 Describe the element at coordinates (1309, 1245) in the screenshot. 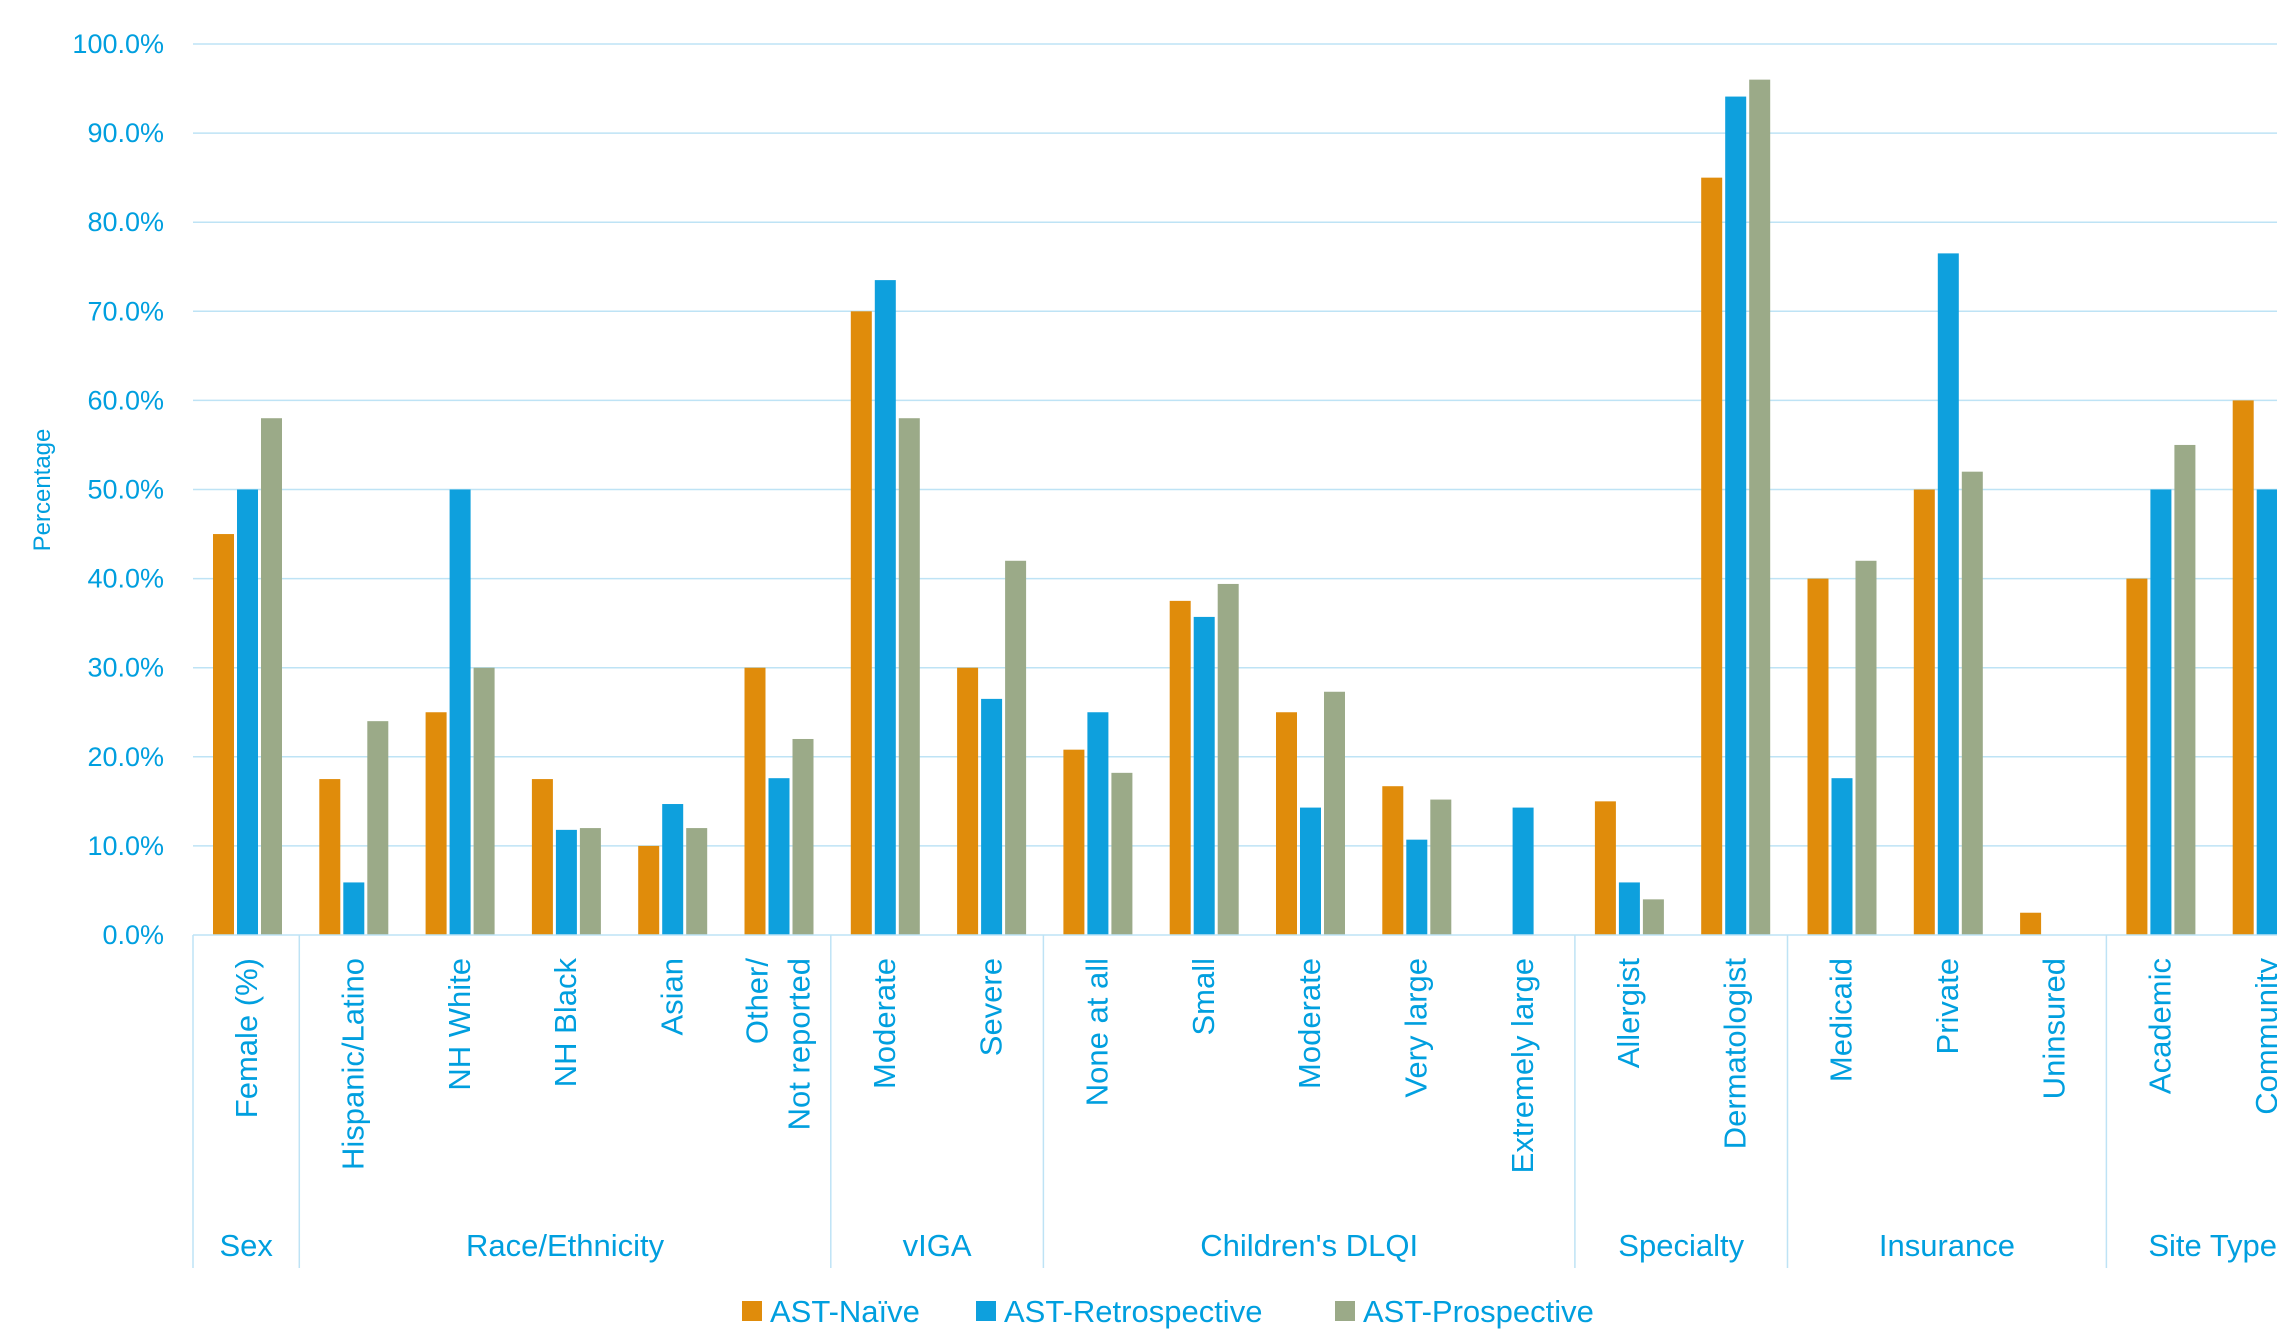

I see `group-label: Children's DLQI` at that location.